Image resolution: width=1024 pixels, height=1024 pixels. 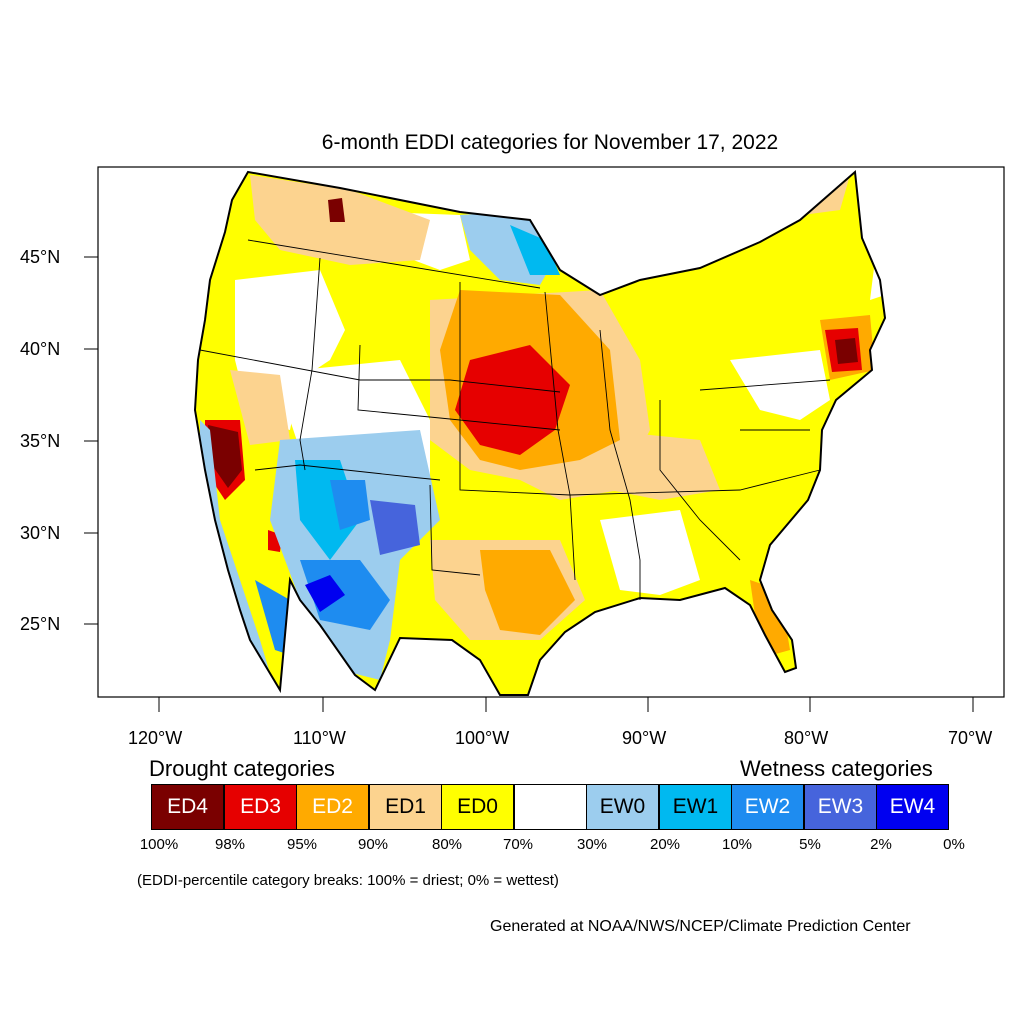 What do you see at coordinates (765, 385) in the screenshot?
I see `border-oh-pa` at bounding box center [765, 385].